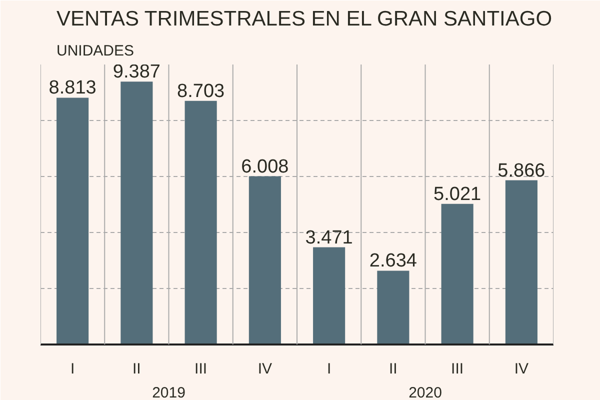 This screenshot has width=600, height=400. I want to click on data-label: 8.813, so click(72, 88).